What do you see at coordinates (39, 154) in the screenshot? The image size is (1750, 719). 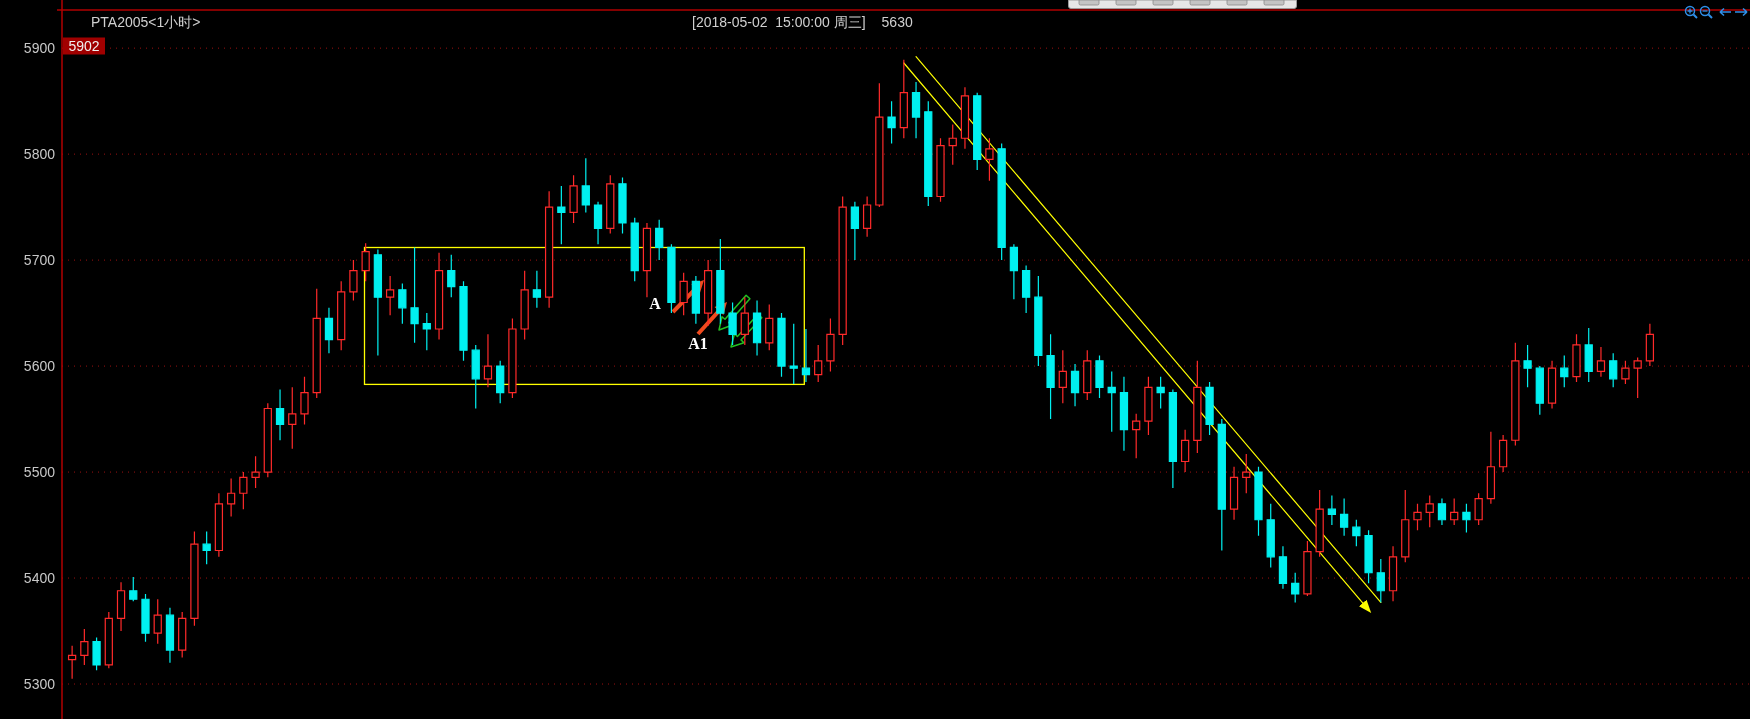 I see `y-tick-label: 5800` at bounding box center [39, 154].